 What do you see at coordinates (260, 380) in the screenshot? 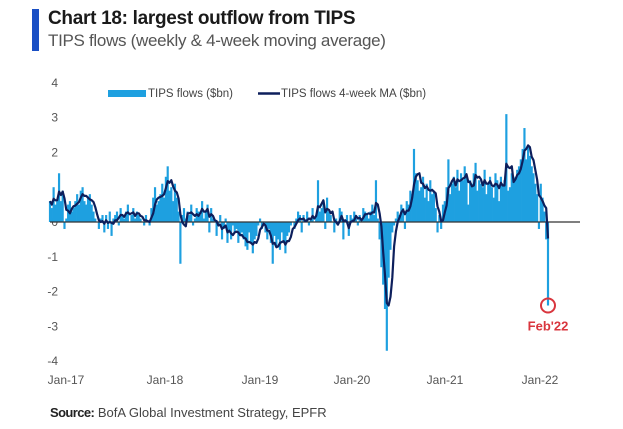
I see `x-tick-label: Jan-19` at bounding box center [260, 380].